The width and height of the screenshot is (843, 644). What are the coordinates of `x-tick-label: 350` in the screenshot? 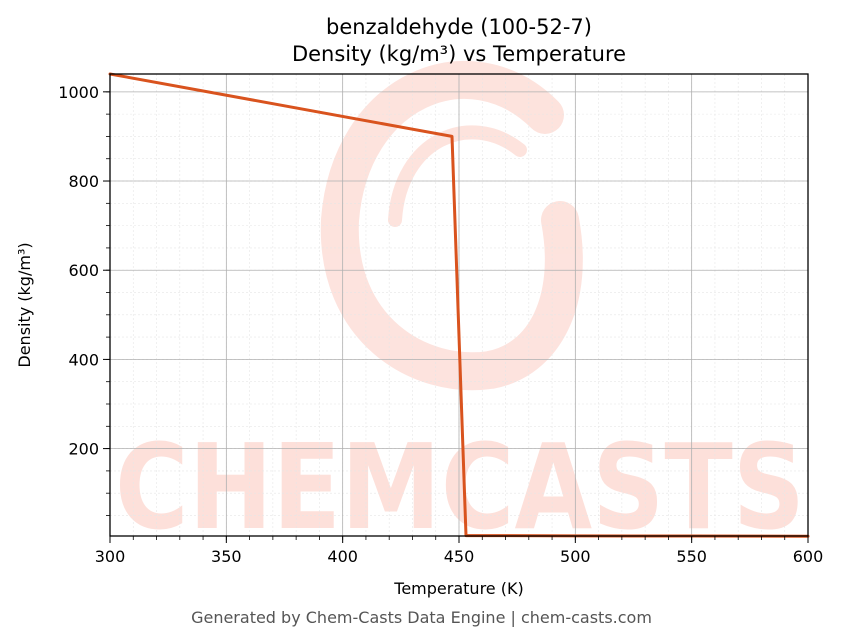 It's located at (226, 556).